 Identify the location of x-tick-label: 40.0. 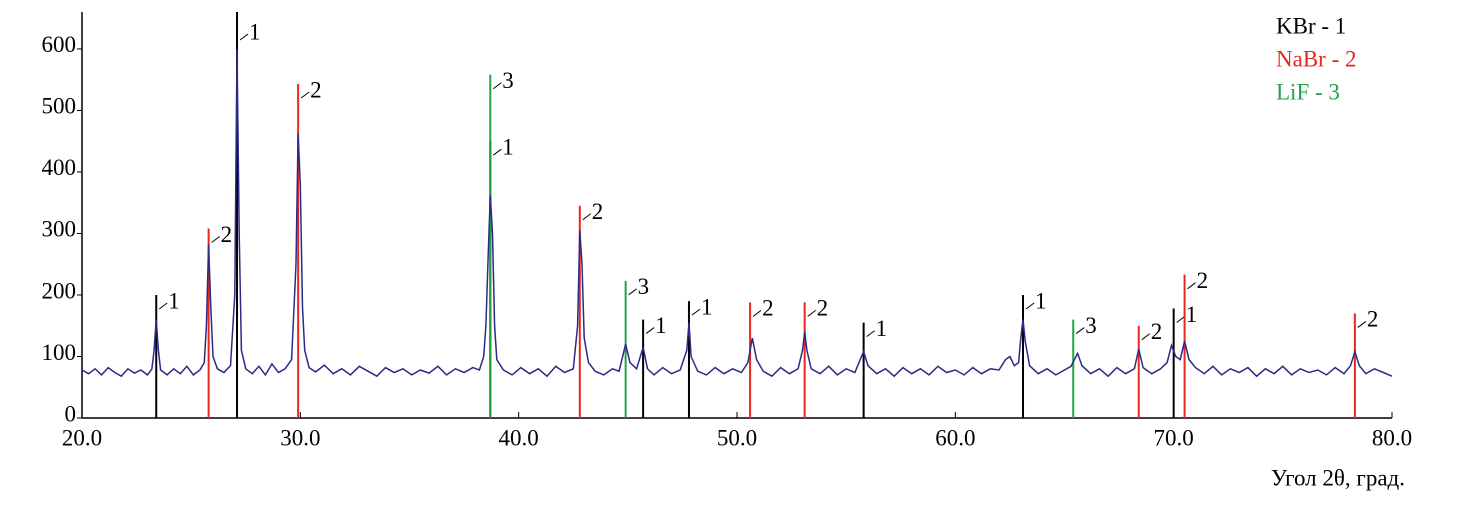
(519, 437).